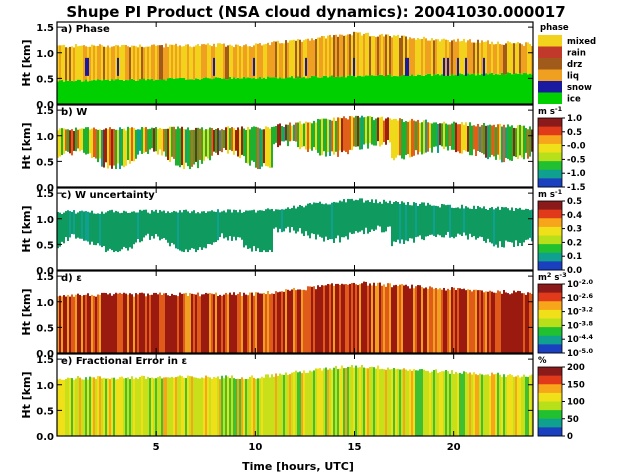  I want to click on colorbar-unit: m2 s-3, so click(552, 277).